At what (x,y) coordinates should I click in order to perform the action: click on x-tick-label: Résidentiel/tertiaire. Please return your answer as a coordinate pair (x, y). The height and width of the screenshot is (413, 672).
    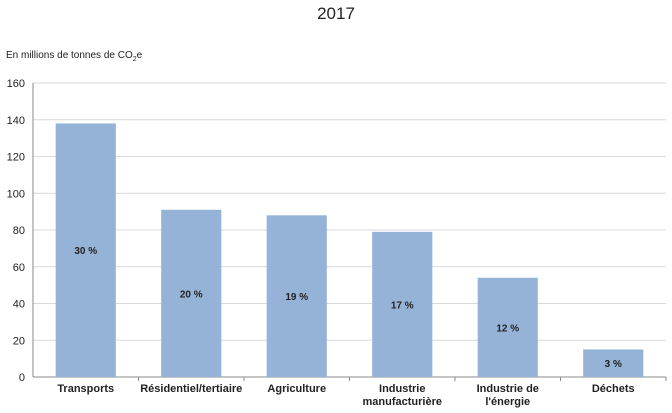
    Looking at the image, I should click on (191, 389).